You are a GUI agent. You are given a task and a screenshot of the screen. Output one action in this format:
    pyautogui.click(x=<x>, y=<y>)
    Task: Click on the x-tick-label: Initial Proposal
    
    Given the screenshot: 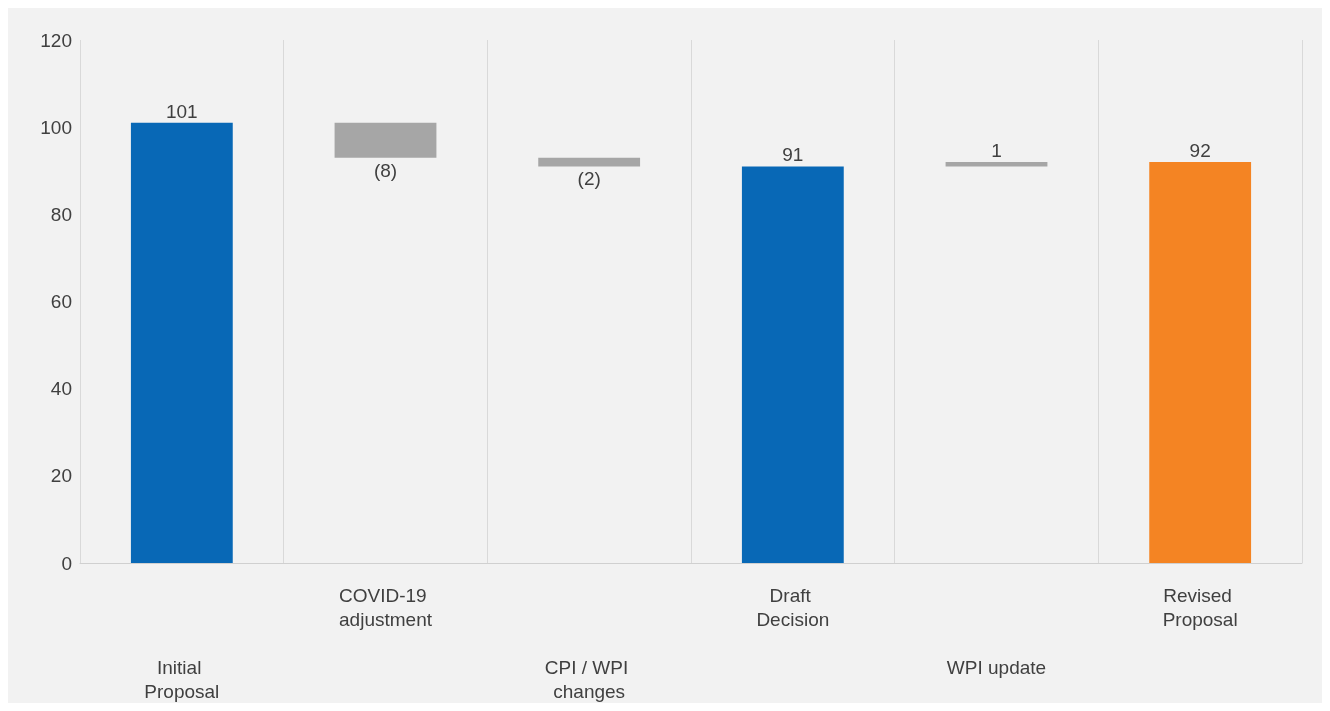 What is the action you would take?
    pyautogui.click(x=182, y=679)
    